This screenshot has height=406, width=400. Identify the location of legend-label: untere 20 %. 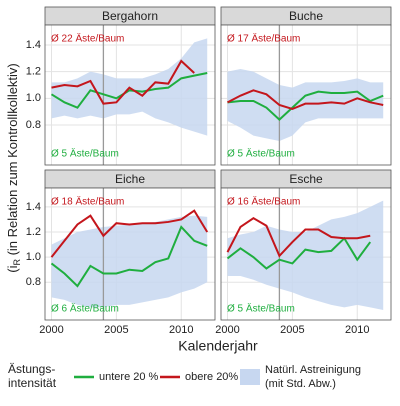
(129, 377).